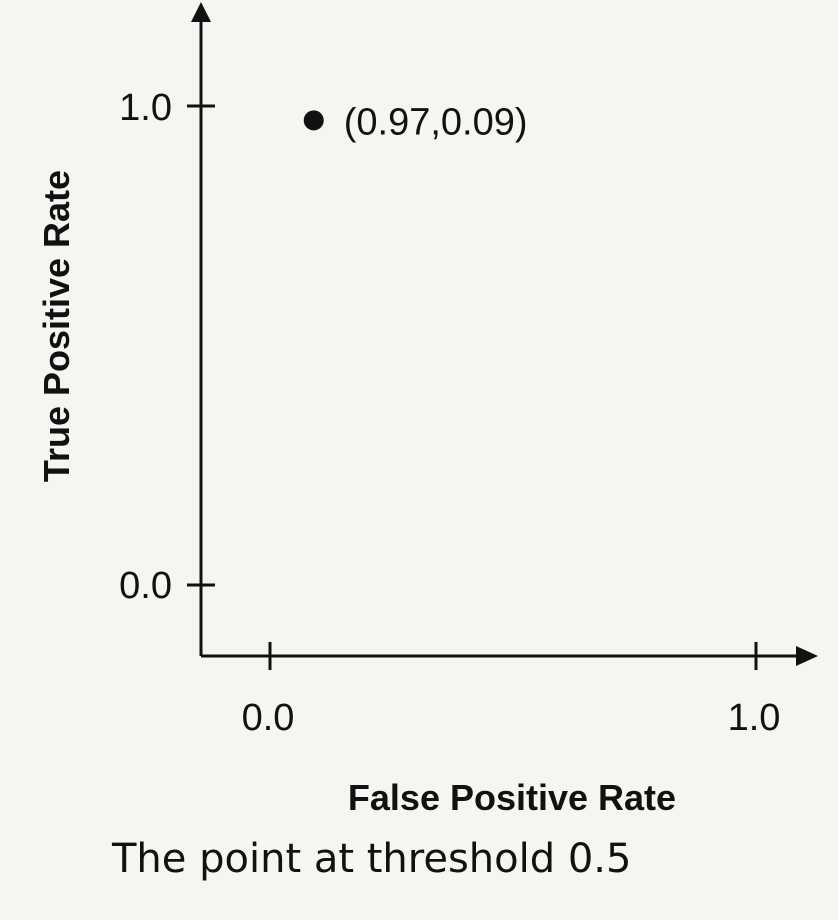 The width and height of the screenshot is (838, 920). Describe the element at coordinates (145, 586) in the screenshot. I see `y-tick-label-bottom: 0.0` at that location.